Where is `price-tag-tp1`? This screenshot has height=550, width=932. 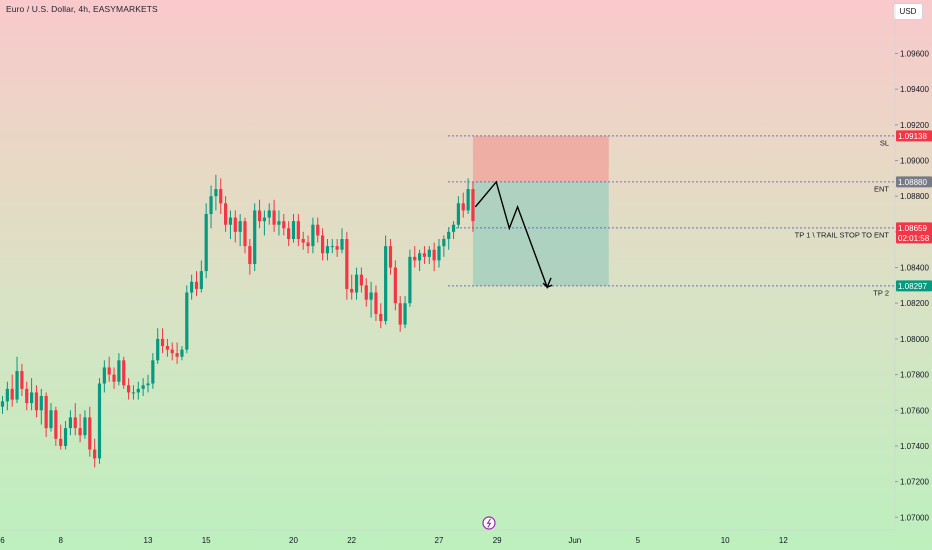 price-tag-tp1 is located at coordinates (914, 233).